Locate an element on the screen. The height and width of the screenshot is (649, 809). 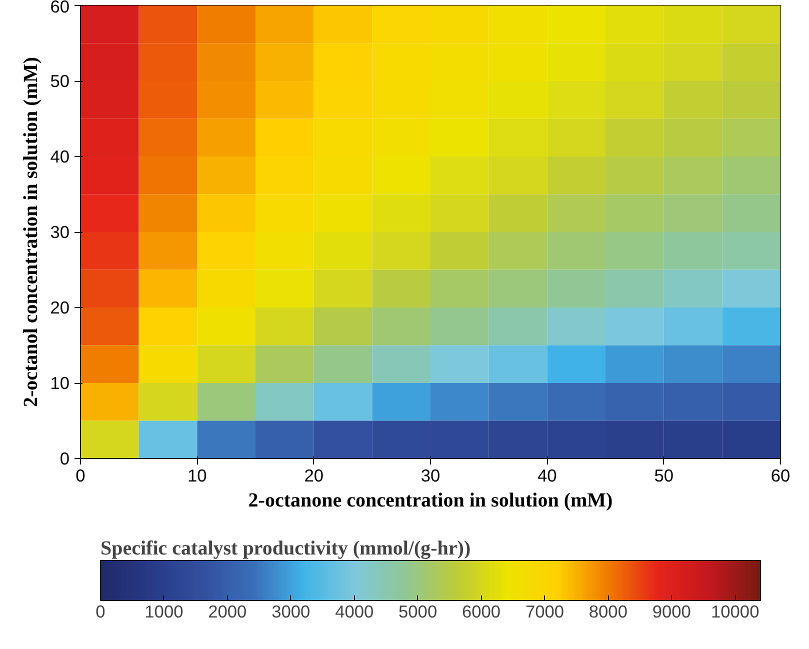
color-bar-label: 1000 is located at coordinates (164, 612).